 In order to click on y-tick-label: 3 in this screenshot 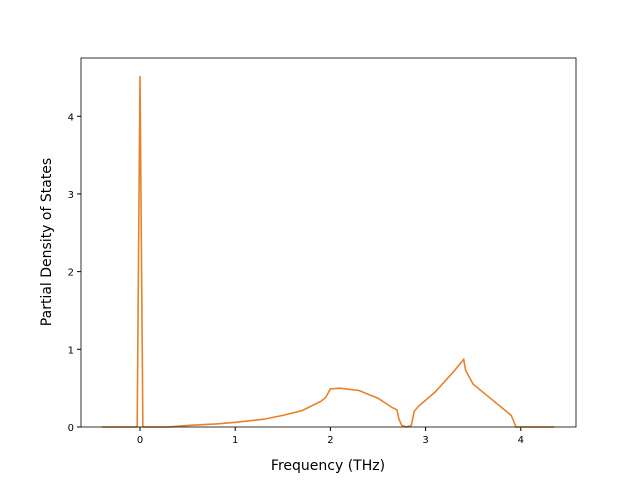, I will do `click(71, 195)`.